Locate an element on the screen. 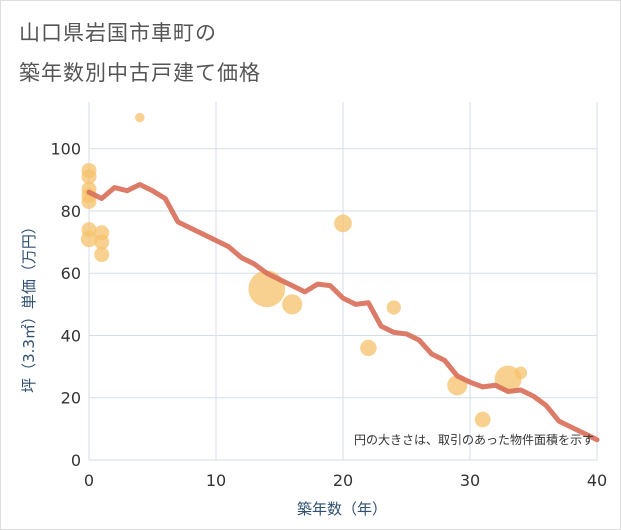 This screenshot has height=530, width=621. y-tick-label-3: 60 is located at coordinates (71, 273).